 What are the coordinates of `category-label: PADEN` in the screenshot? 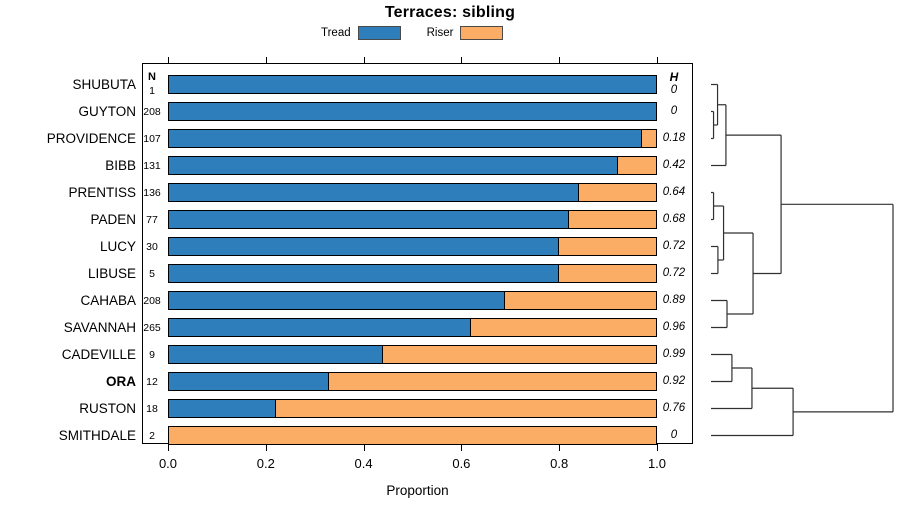 It's located at (113, 219).